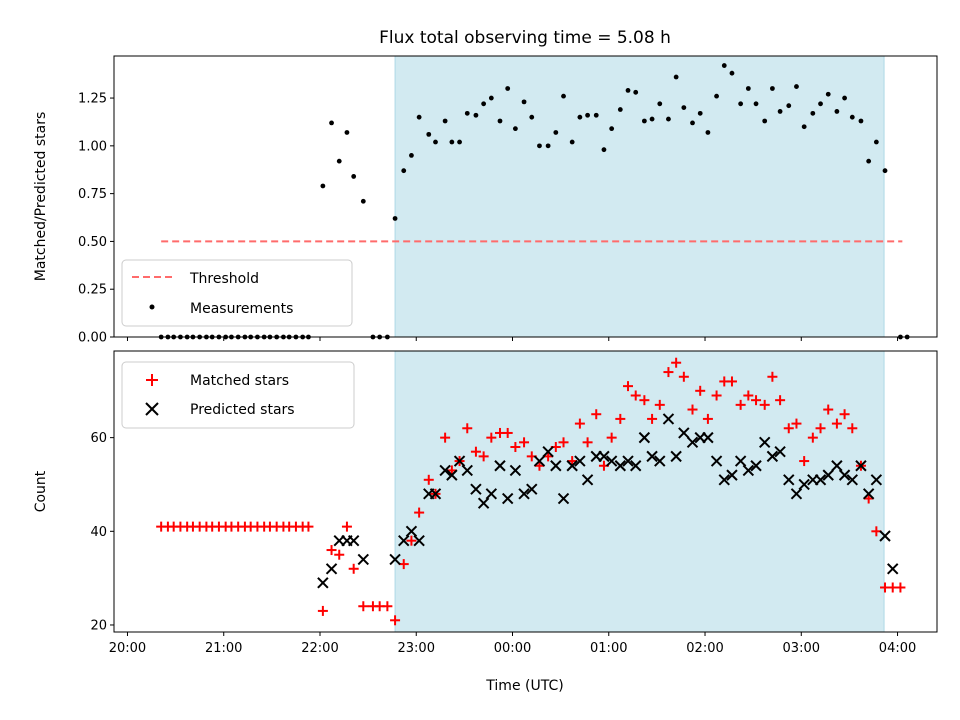 The image size is (960, 720). What do you see at coordinates (237, 293) in the screenshot?
I see `top-legend: Threshold Measurements` at bounding box center [237, 293].